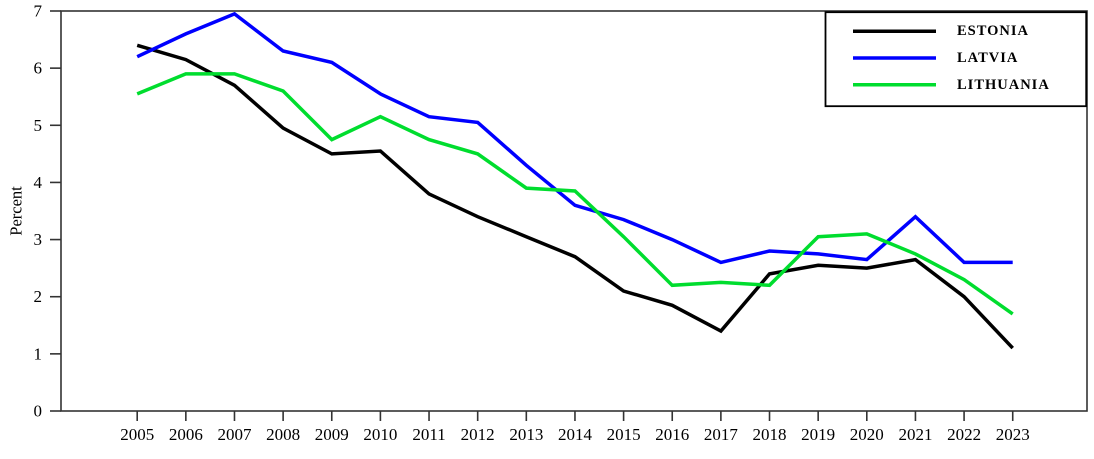  I want to click on legend-label-latvia: LATVIA, so click(987, 58).